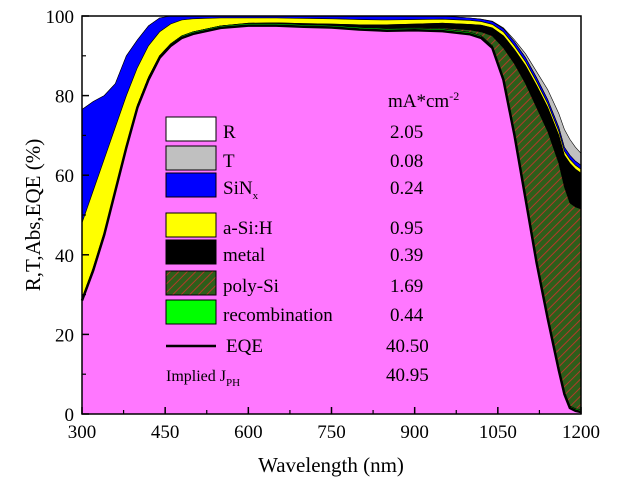 The image size is (623, 480). I want to click on legend-label-metal: metal, so click(244, 255).